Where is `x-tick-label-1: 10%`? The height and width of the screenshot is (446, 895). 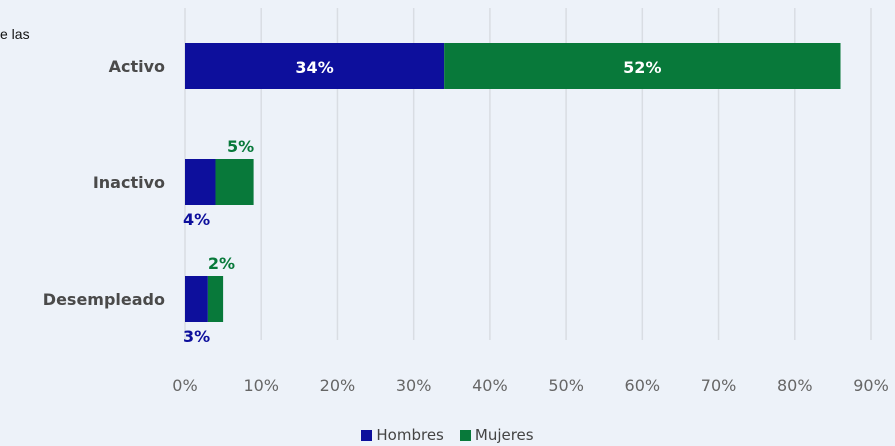 x-tick-label-1: 10% is located at coordinates (261, 385).